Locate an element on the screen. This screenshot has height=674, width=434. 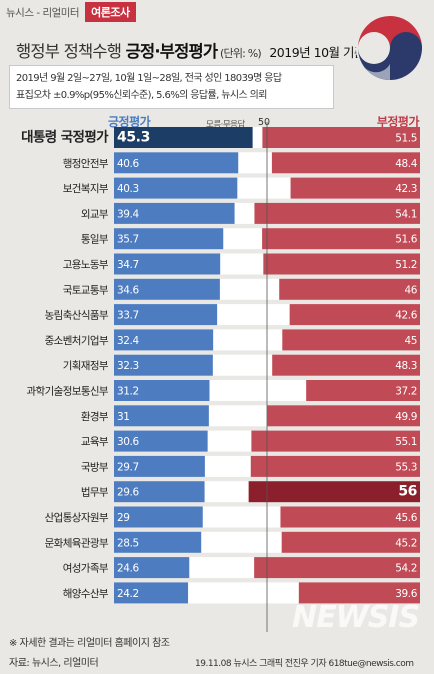
negative-value-label: 55.1 is located at coordinates (406, 442).